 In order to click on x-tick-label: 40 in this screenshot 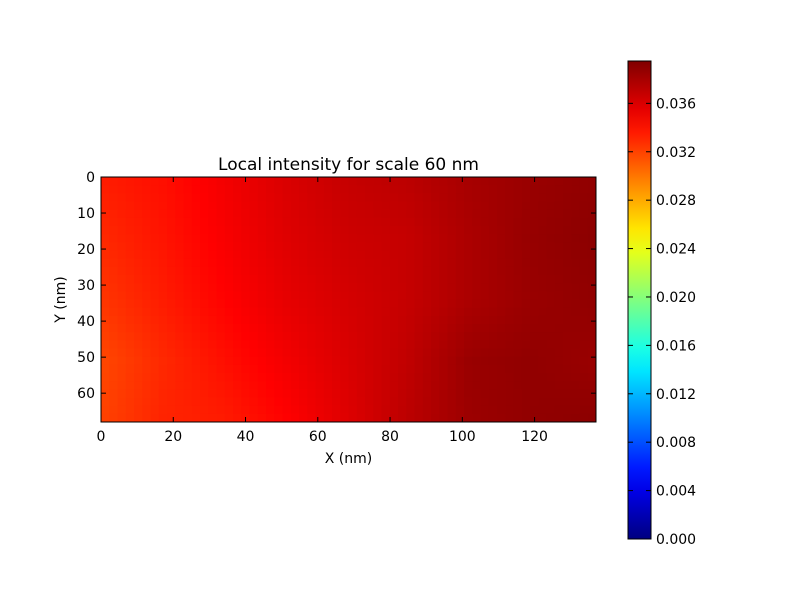, I will do `click(246, 437)`.